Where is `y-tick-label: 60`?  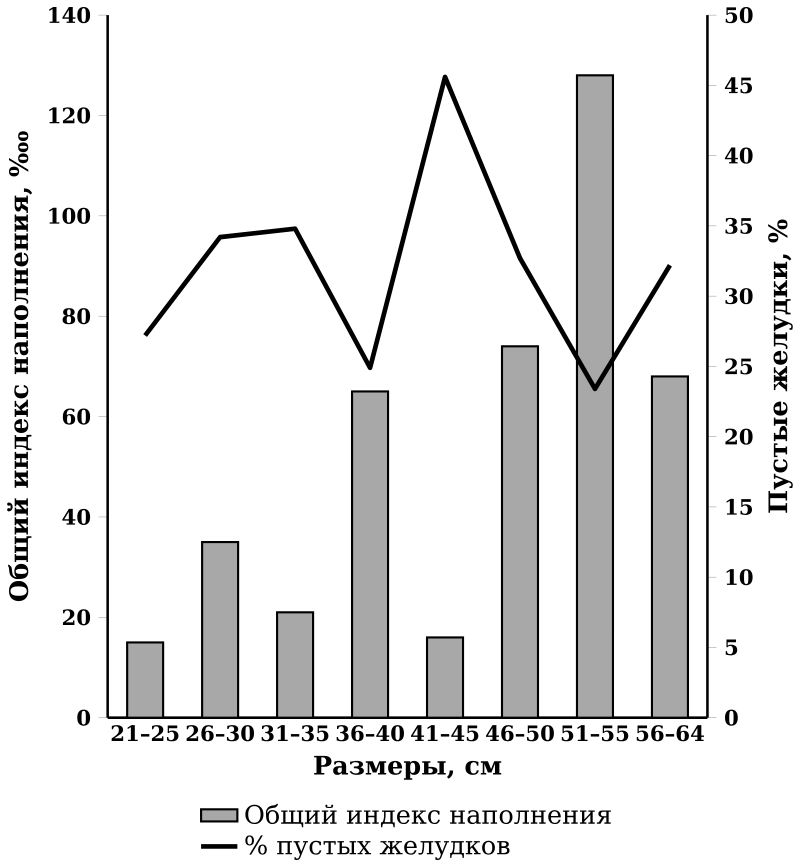 y-tick-label: 60 is located at coordinates (76, 416).